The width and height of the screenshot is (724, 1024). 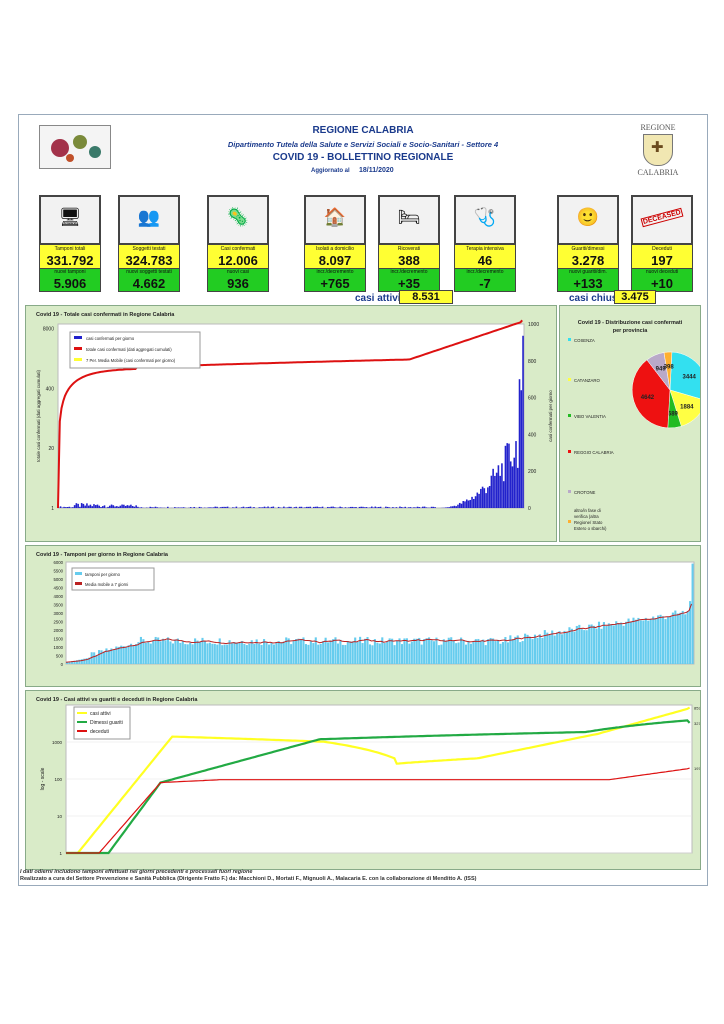 I want to click on recovered-icon: 🙂, so click(x=588, y=220).